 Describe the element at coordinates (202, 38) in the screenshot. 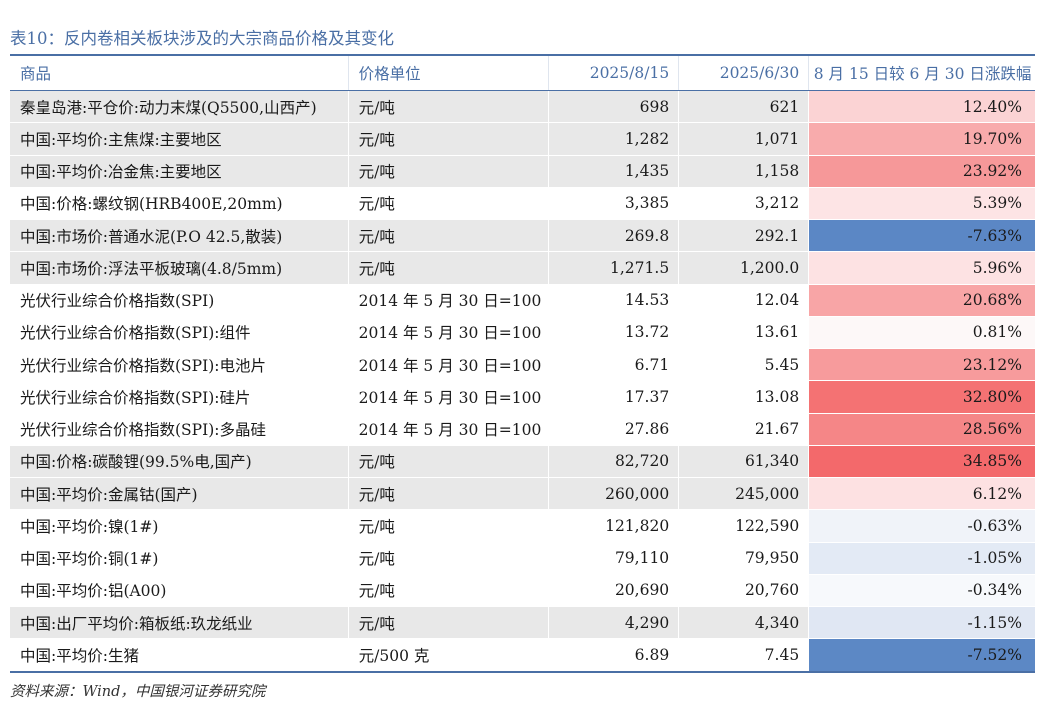

I see `table-title: 表10：反内卷相关板块涉及的大宗商品价格及其变化` at that location.